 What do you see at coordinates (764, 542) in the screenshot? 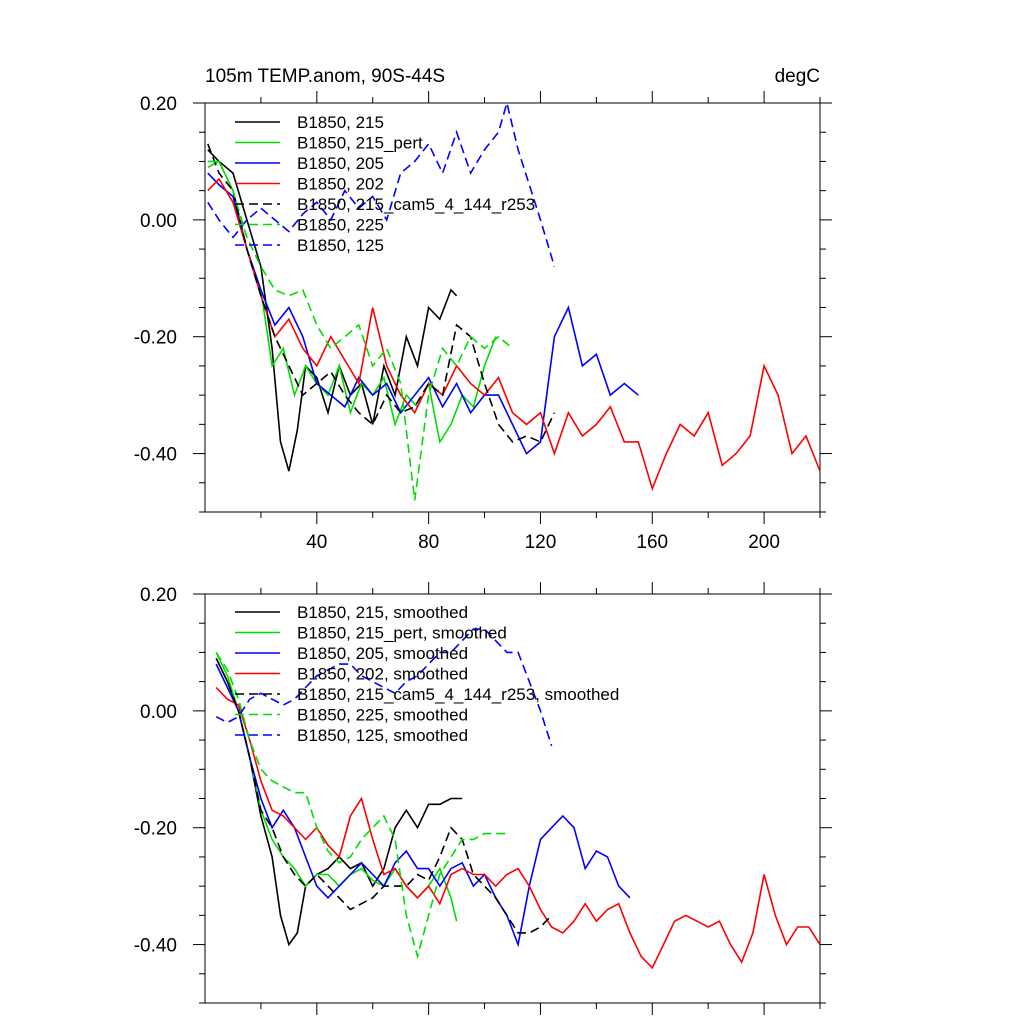
I see `x-tick-label: 200` at bounding box center [764, 542].